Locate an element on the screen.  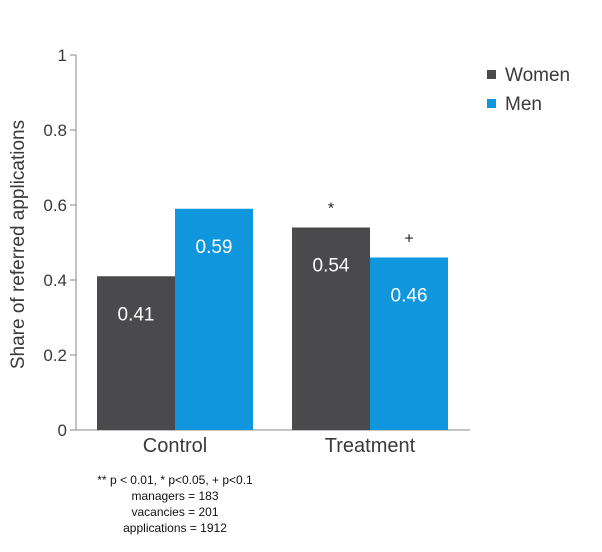
bar-men-treatment is located at coordinates (409, 343).